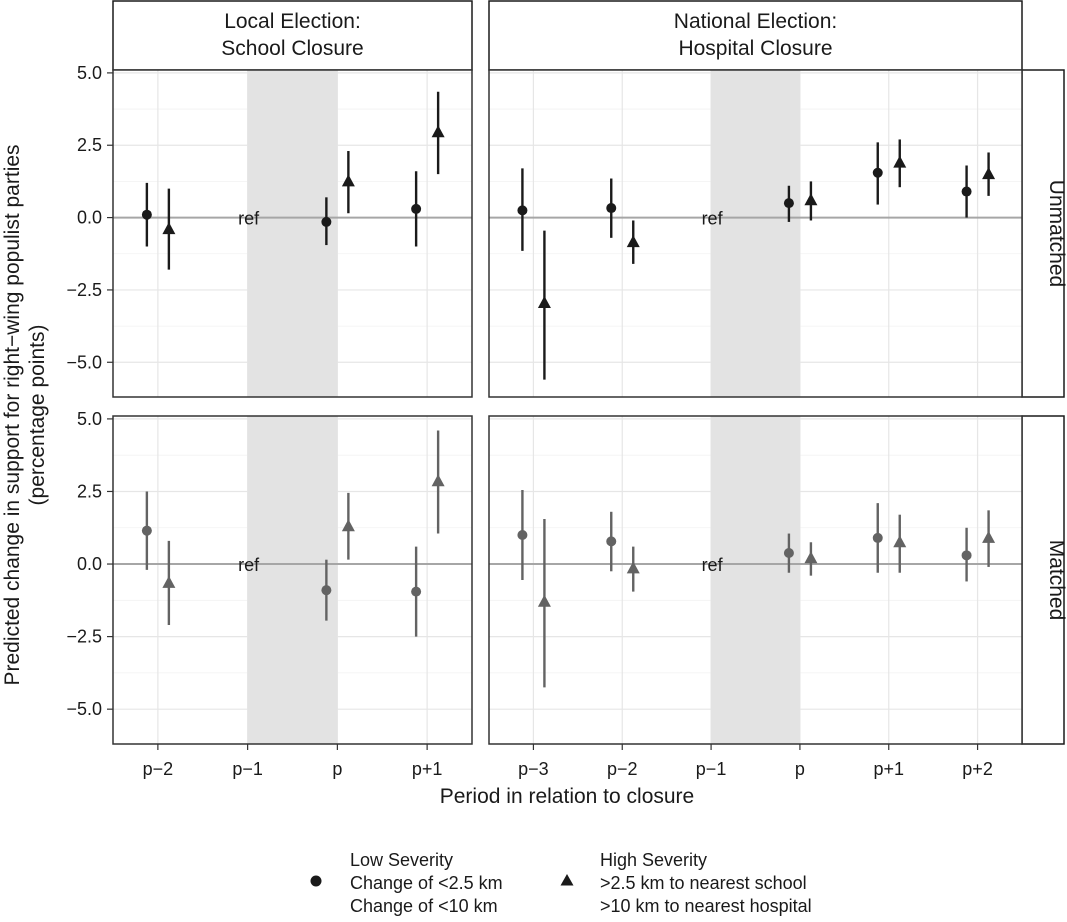 The height and width of the screenshot is (922, 1067). What do you see at coordinates (567, 796) in the screenshot?
I see `x-axis-title: Period in relation to closure` at bounding box center [567, 796].